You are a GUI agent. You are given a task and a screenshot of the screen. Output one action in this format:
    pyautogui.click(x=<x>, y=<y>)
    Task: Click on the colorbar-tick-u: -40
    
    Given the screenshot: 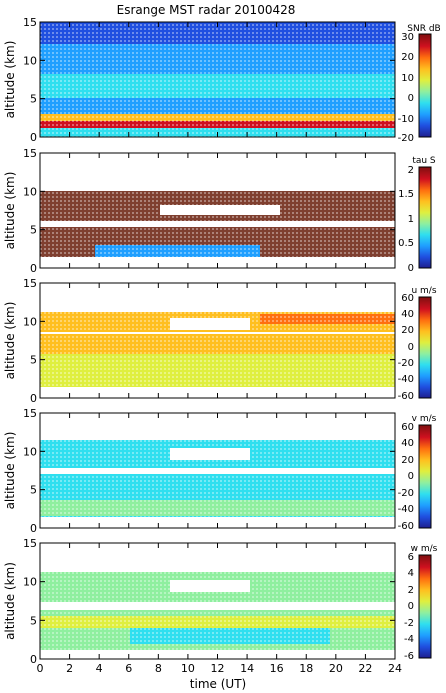 What is the action you would take?
    pyautogui.click(x=406, y=379)
    